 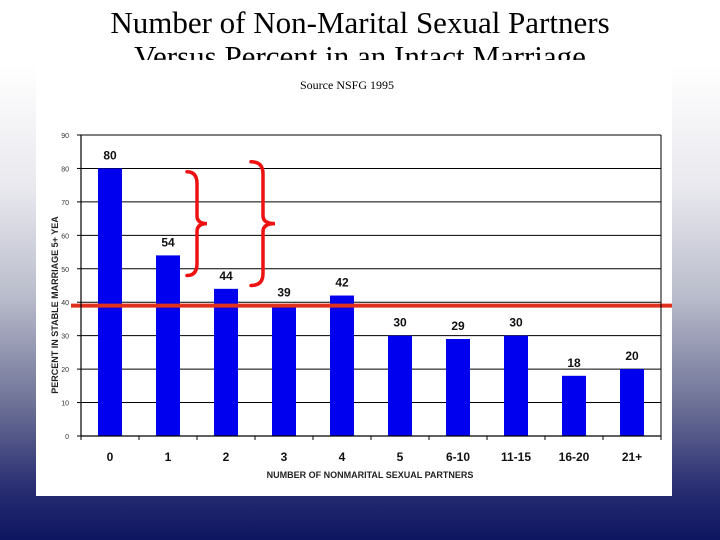 I want to click on data-label: 39, so click(x=284, y=293).